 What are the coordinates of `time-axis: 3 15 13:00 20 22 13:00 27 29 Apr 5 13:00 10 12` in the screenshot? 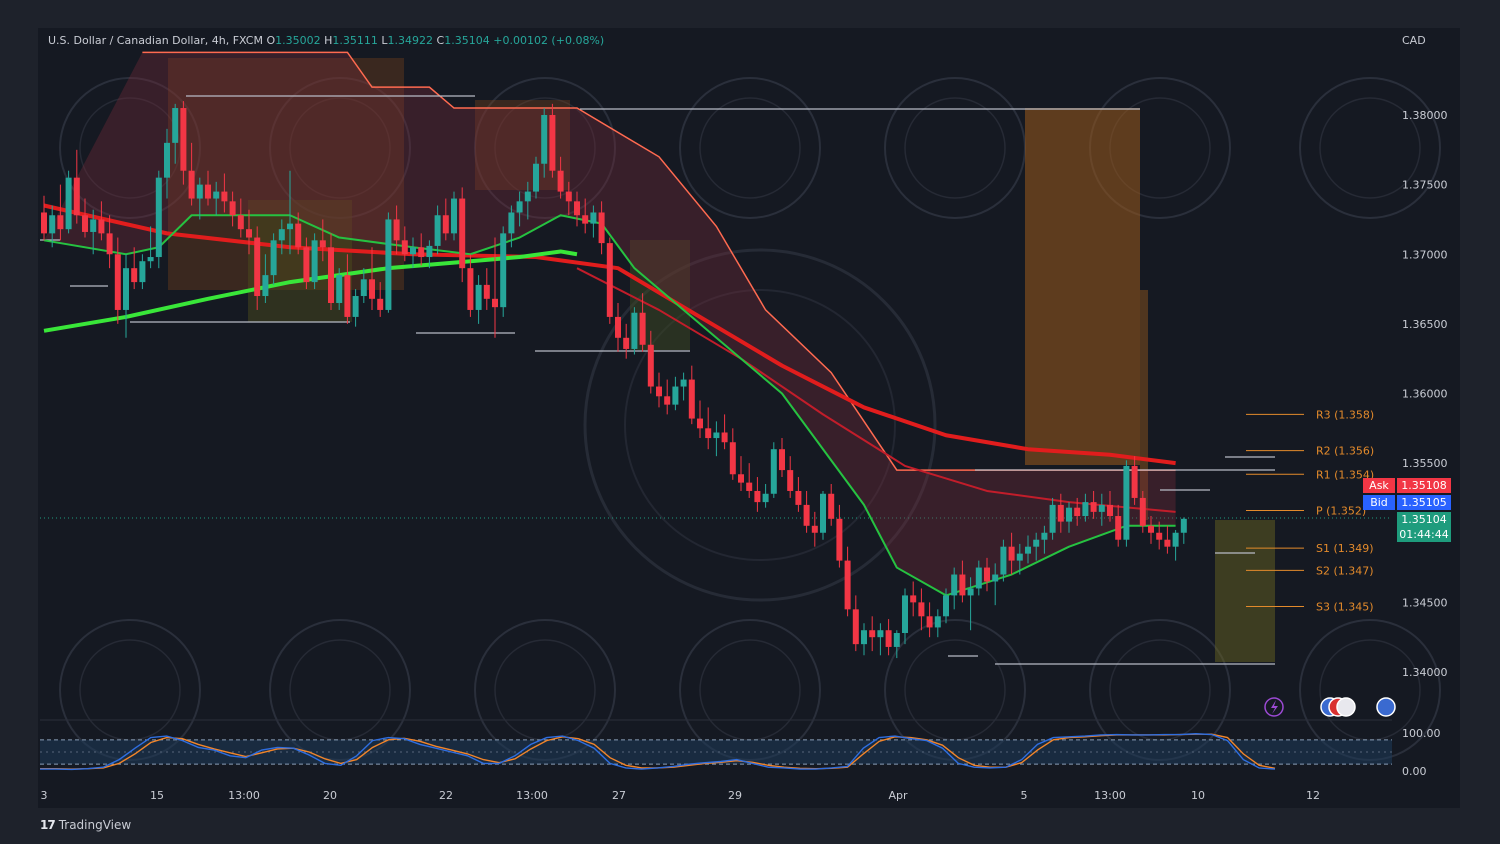 It's located at (681, 795).